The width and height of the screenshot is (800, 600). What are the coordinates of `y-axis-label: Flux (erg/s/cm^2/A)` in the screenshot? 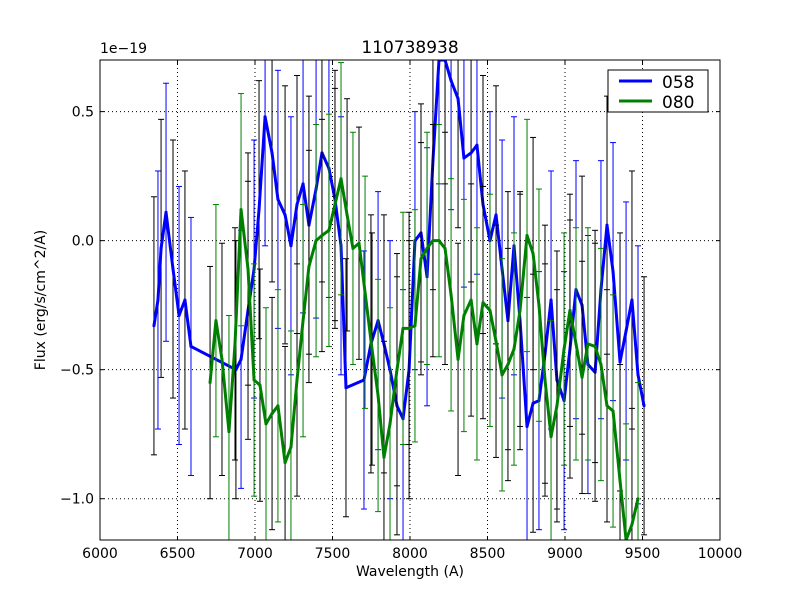 It's located at (41, 300).